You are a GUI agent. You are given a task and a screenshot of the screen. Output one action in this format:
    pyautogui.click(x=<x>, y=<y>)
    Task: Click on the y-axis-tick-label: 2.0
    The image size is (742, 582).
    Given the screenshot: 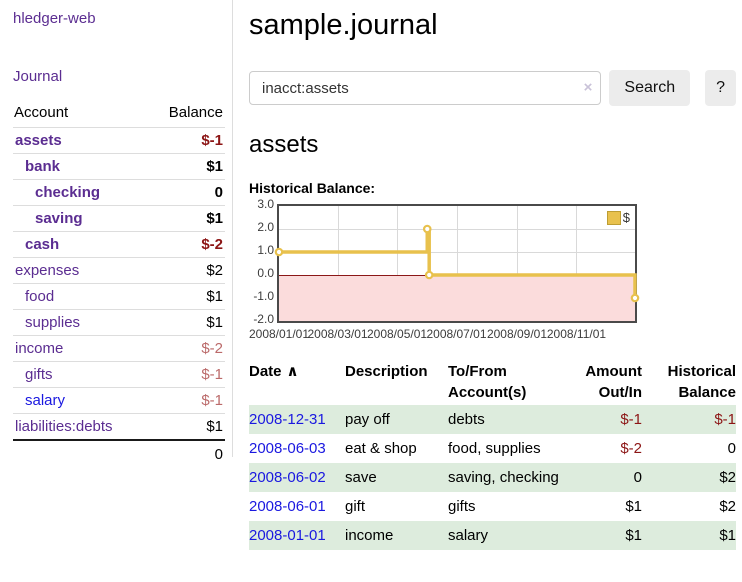 What is the action you would take?
    pyautogui.click(x=265, y=227)
    